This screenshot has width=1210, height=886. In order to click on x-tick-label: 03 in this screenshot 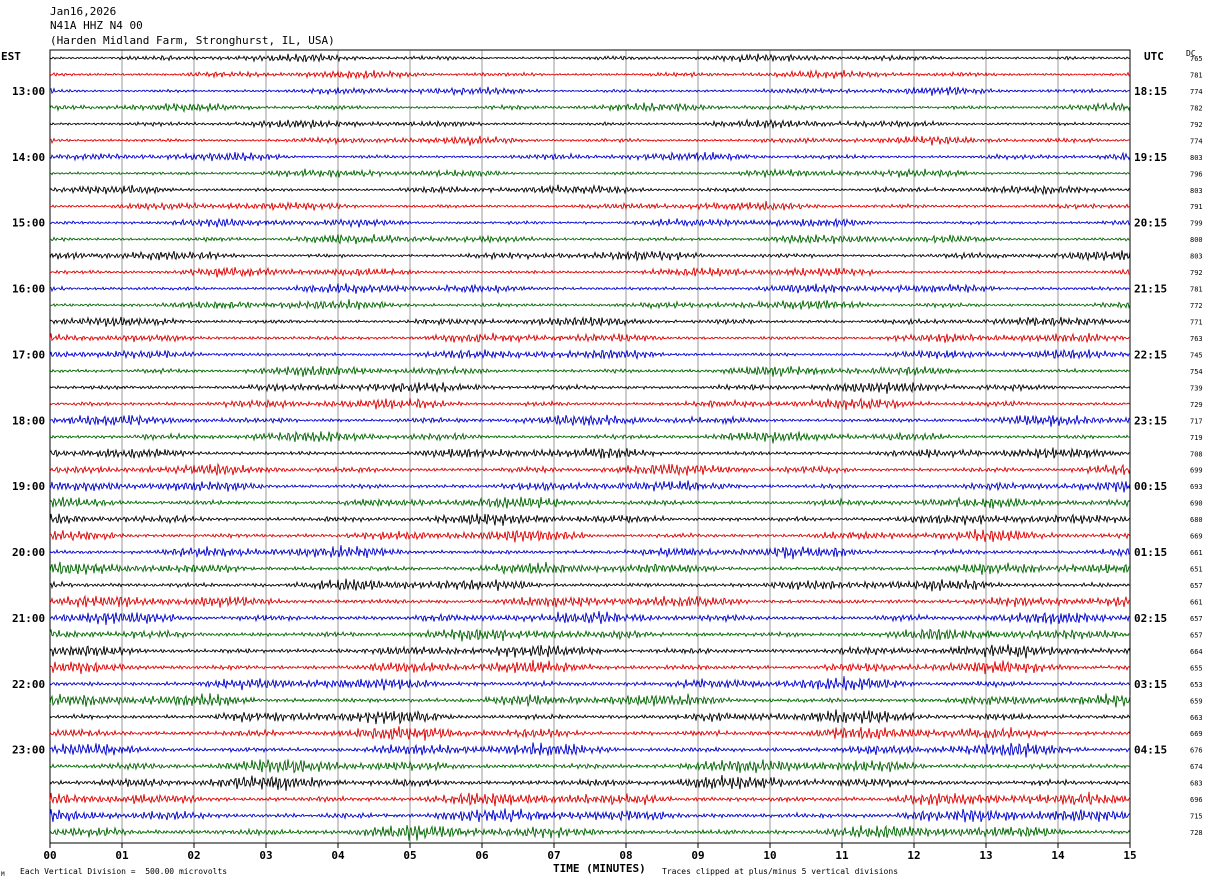, I will do `click(265, 855)`.